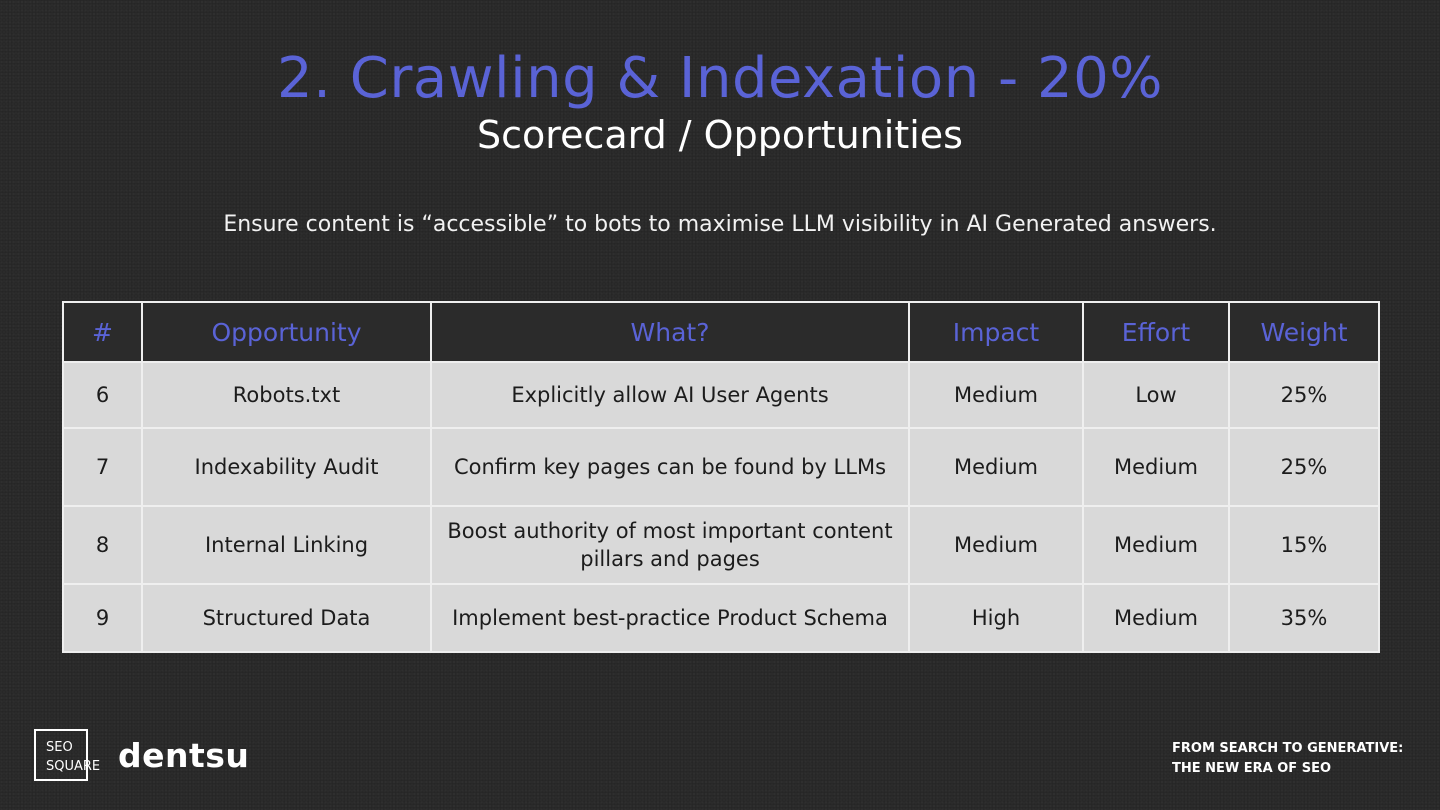 Image resolution: width=1440 pixels, height=810 pixels. I want to click on header-effort: Effort, so click(1156, 332).